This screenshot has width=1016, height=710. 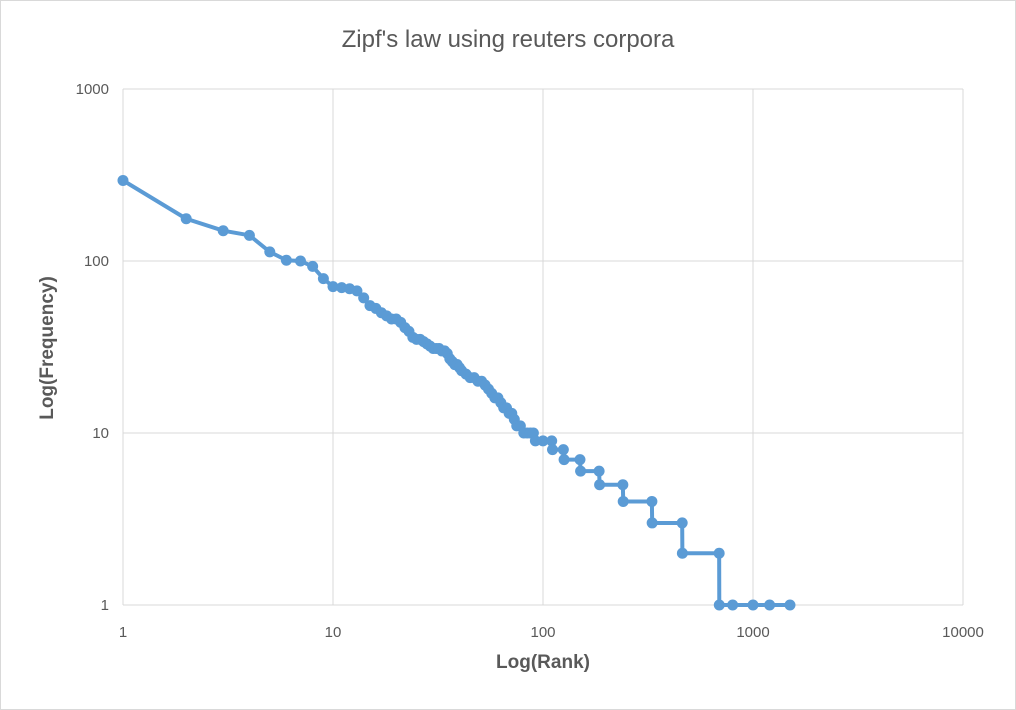 I want to click on x-axis-label: Log(Rank), so click(x=543, y=662).